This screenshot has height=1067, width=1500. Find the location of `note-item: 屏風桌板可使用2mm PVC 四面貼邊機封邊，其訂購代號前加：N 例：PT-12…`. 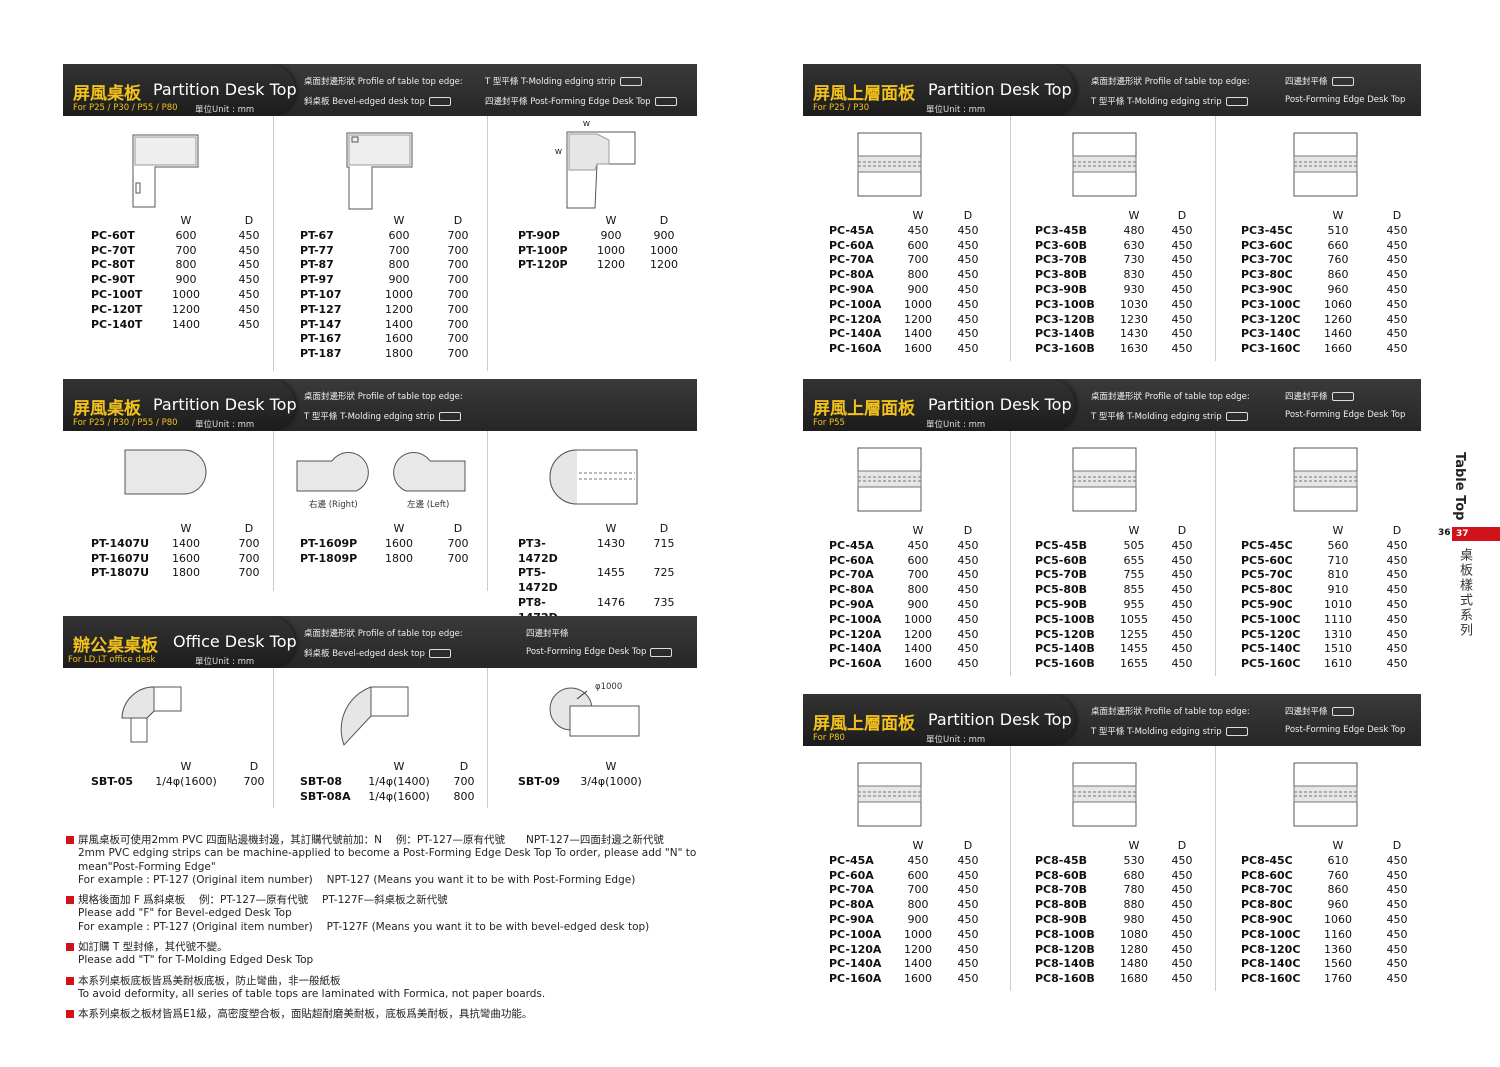

note-item: 屏風桌板可使用2mm PVC 四面貼邊機封邊，其訂購代號前加：N 例：PT-12… is located at coordinates (386, 860).